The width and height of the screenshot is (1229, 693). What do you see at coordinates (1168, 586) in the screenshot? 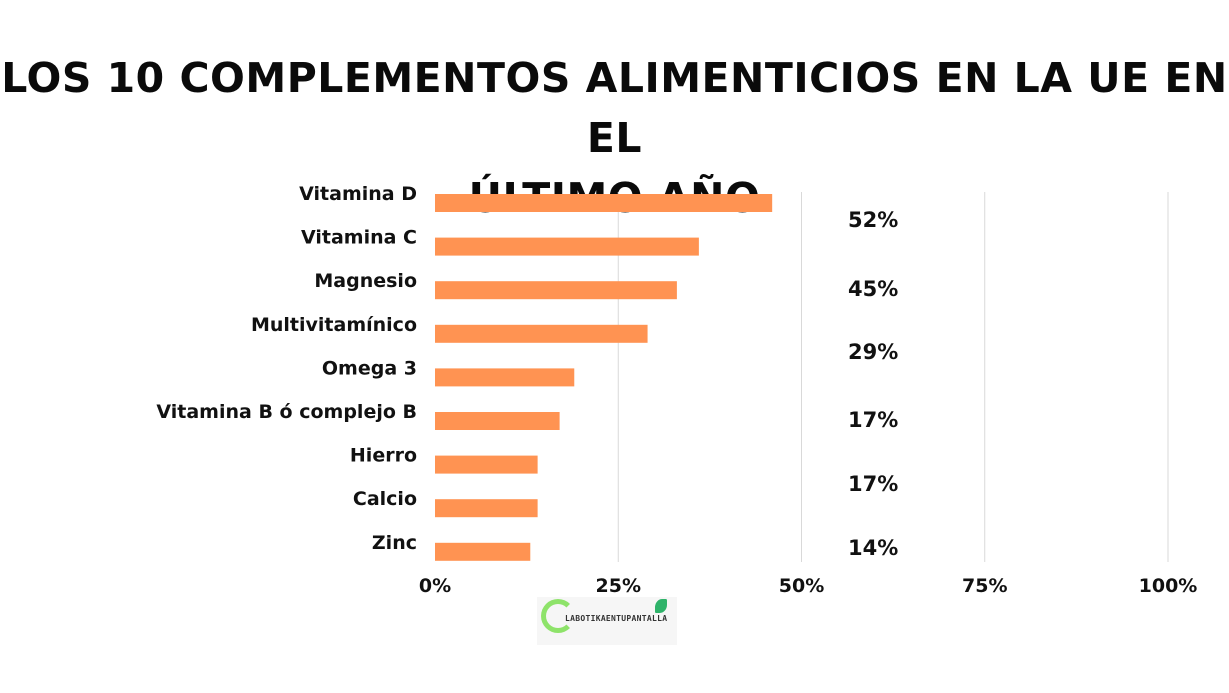
I see `x-tick-label: 100%` at bounding box center [1168, 586].